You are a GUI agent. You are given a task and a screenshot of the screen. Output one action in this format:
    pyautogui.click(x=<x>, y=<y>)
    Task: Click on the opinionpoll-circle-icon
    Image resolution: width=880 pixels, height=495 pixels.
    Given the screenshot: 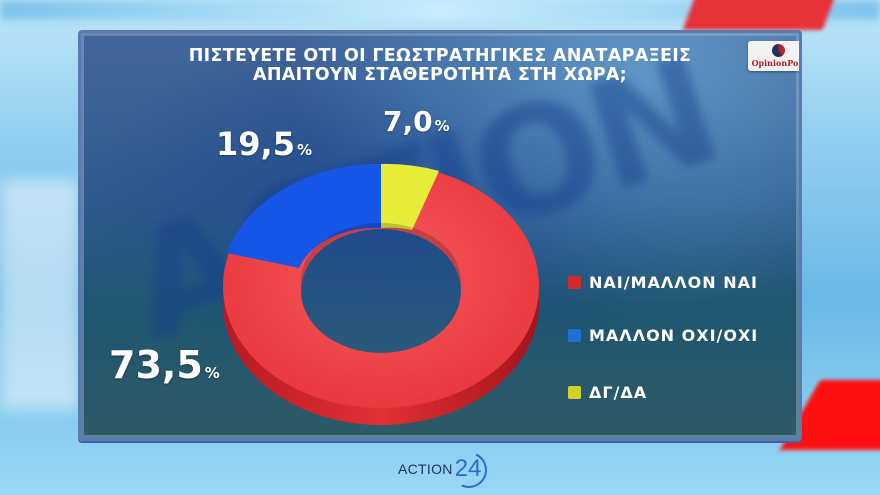 What is the action you would take?
    pyautogui.click(x=778, y=50)
    